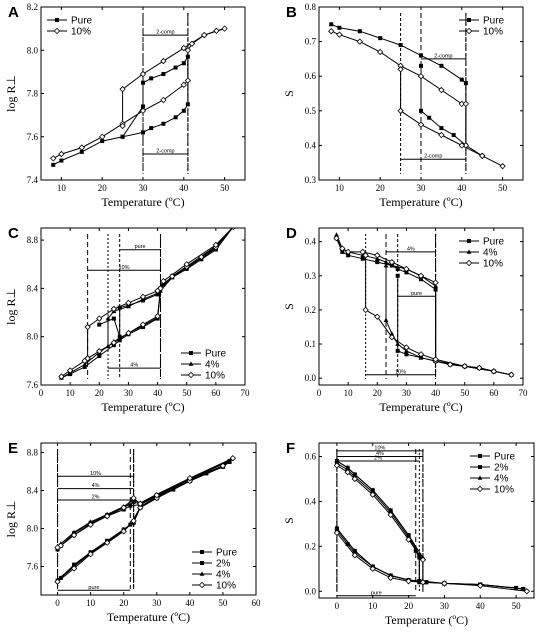  Describe the element at coordinates (311, 276) in the screenshot. I see `y-tick-label: 0.3` at that location.